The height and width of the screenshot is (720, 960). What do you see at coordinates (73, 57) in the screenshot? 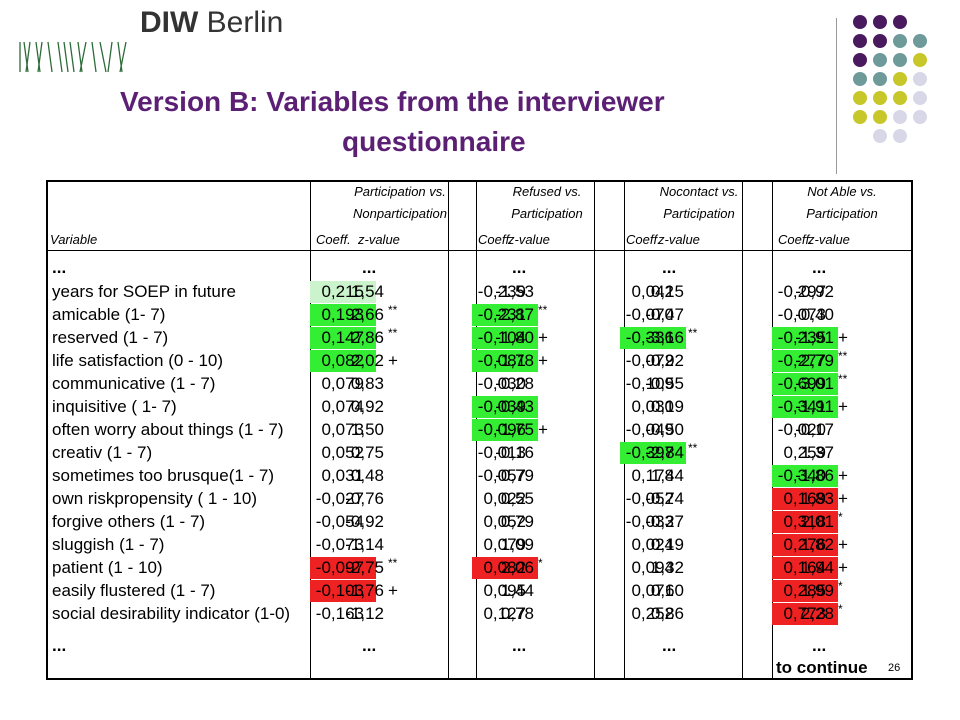
I see `diw-wave-logo-icon` at bounding box center [73, 57].